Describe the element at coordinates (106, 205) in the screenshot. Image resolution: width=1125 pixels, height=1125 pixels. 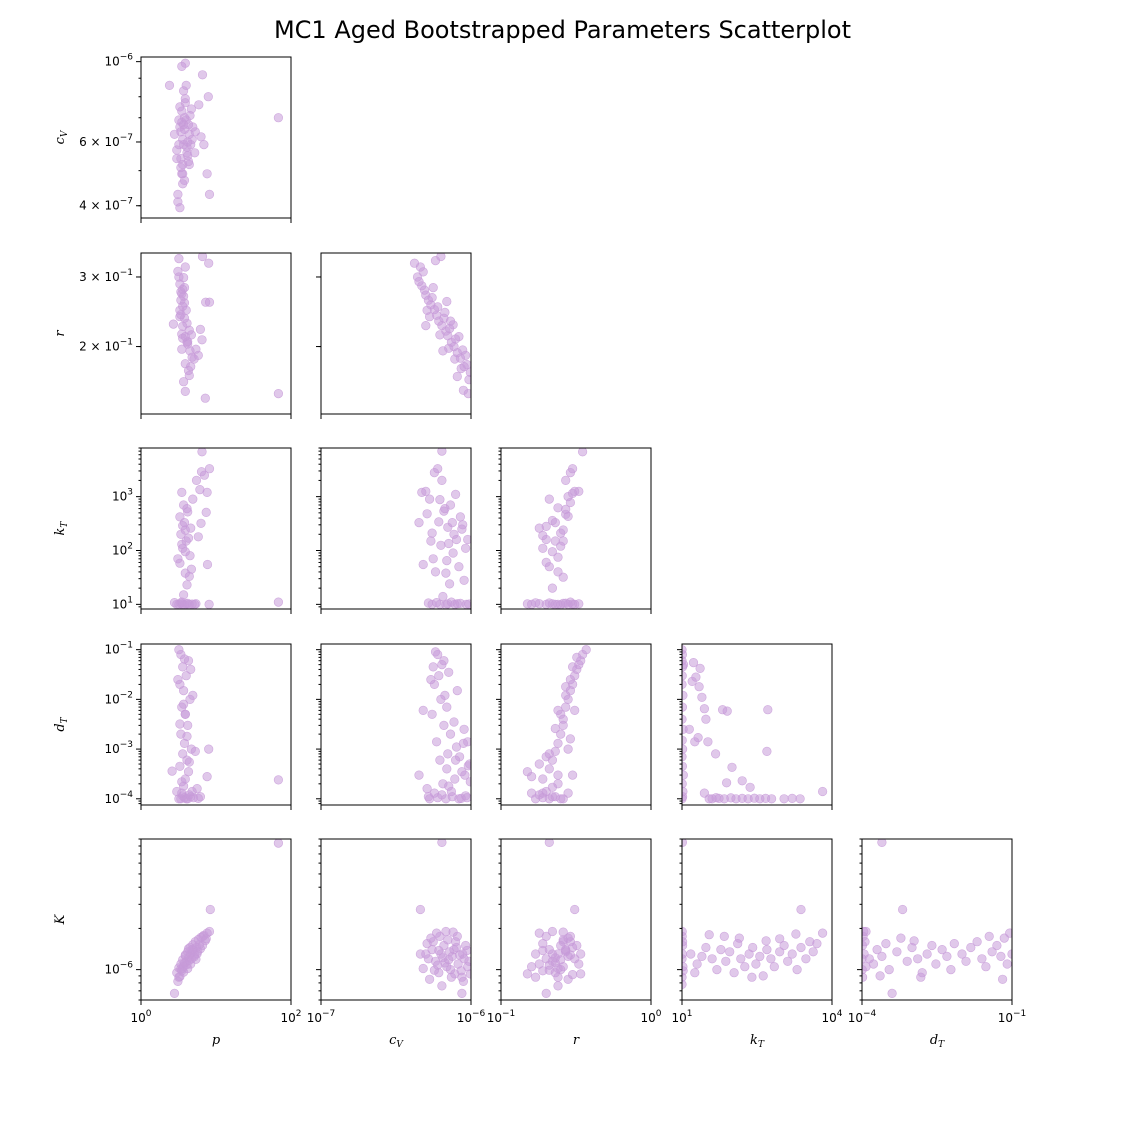
I see `y-tick-label: 4 × 10⁻⁷` at that location.